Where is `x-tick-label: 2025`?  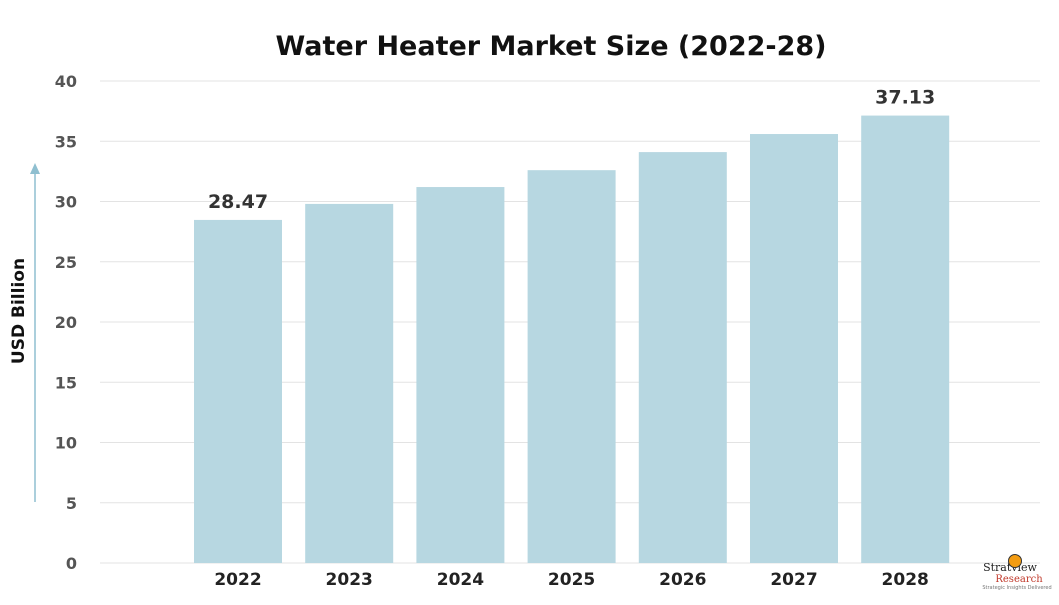
x-tick-label: 2025 is located at coordinates (571, 580).